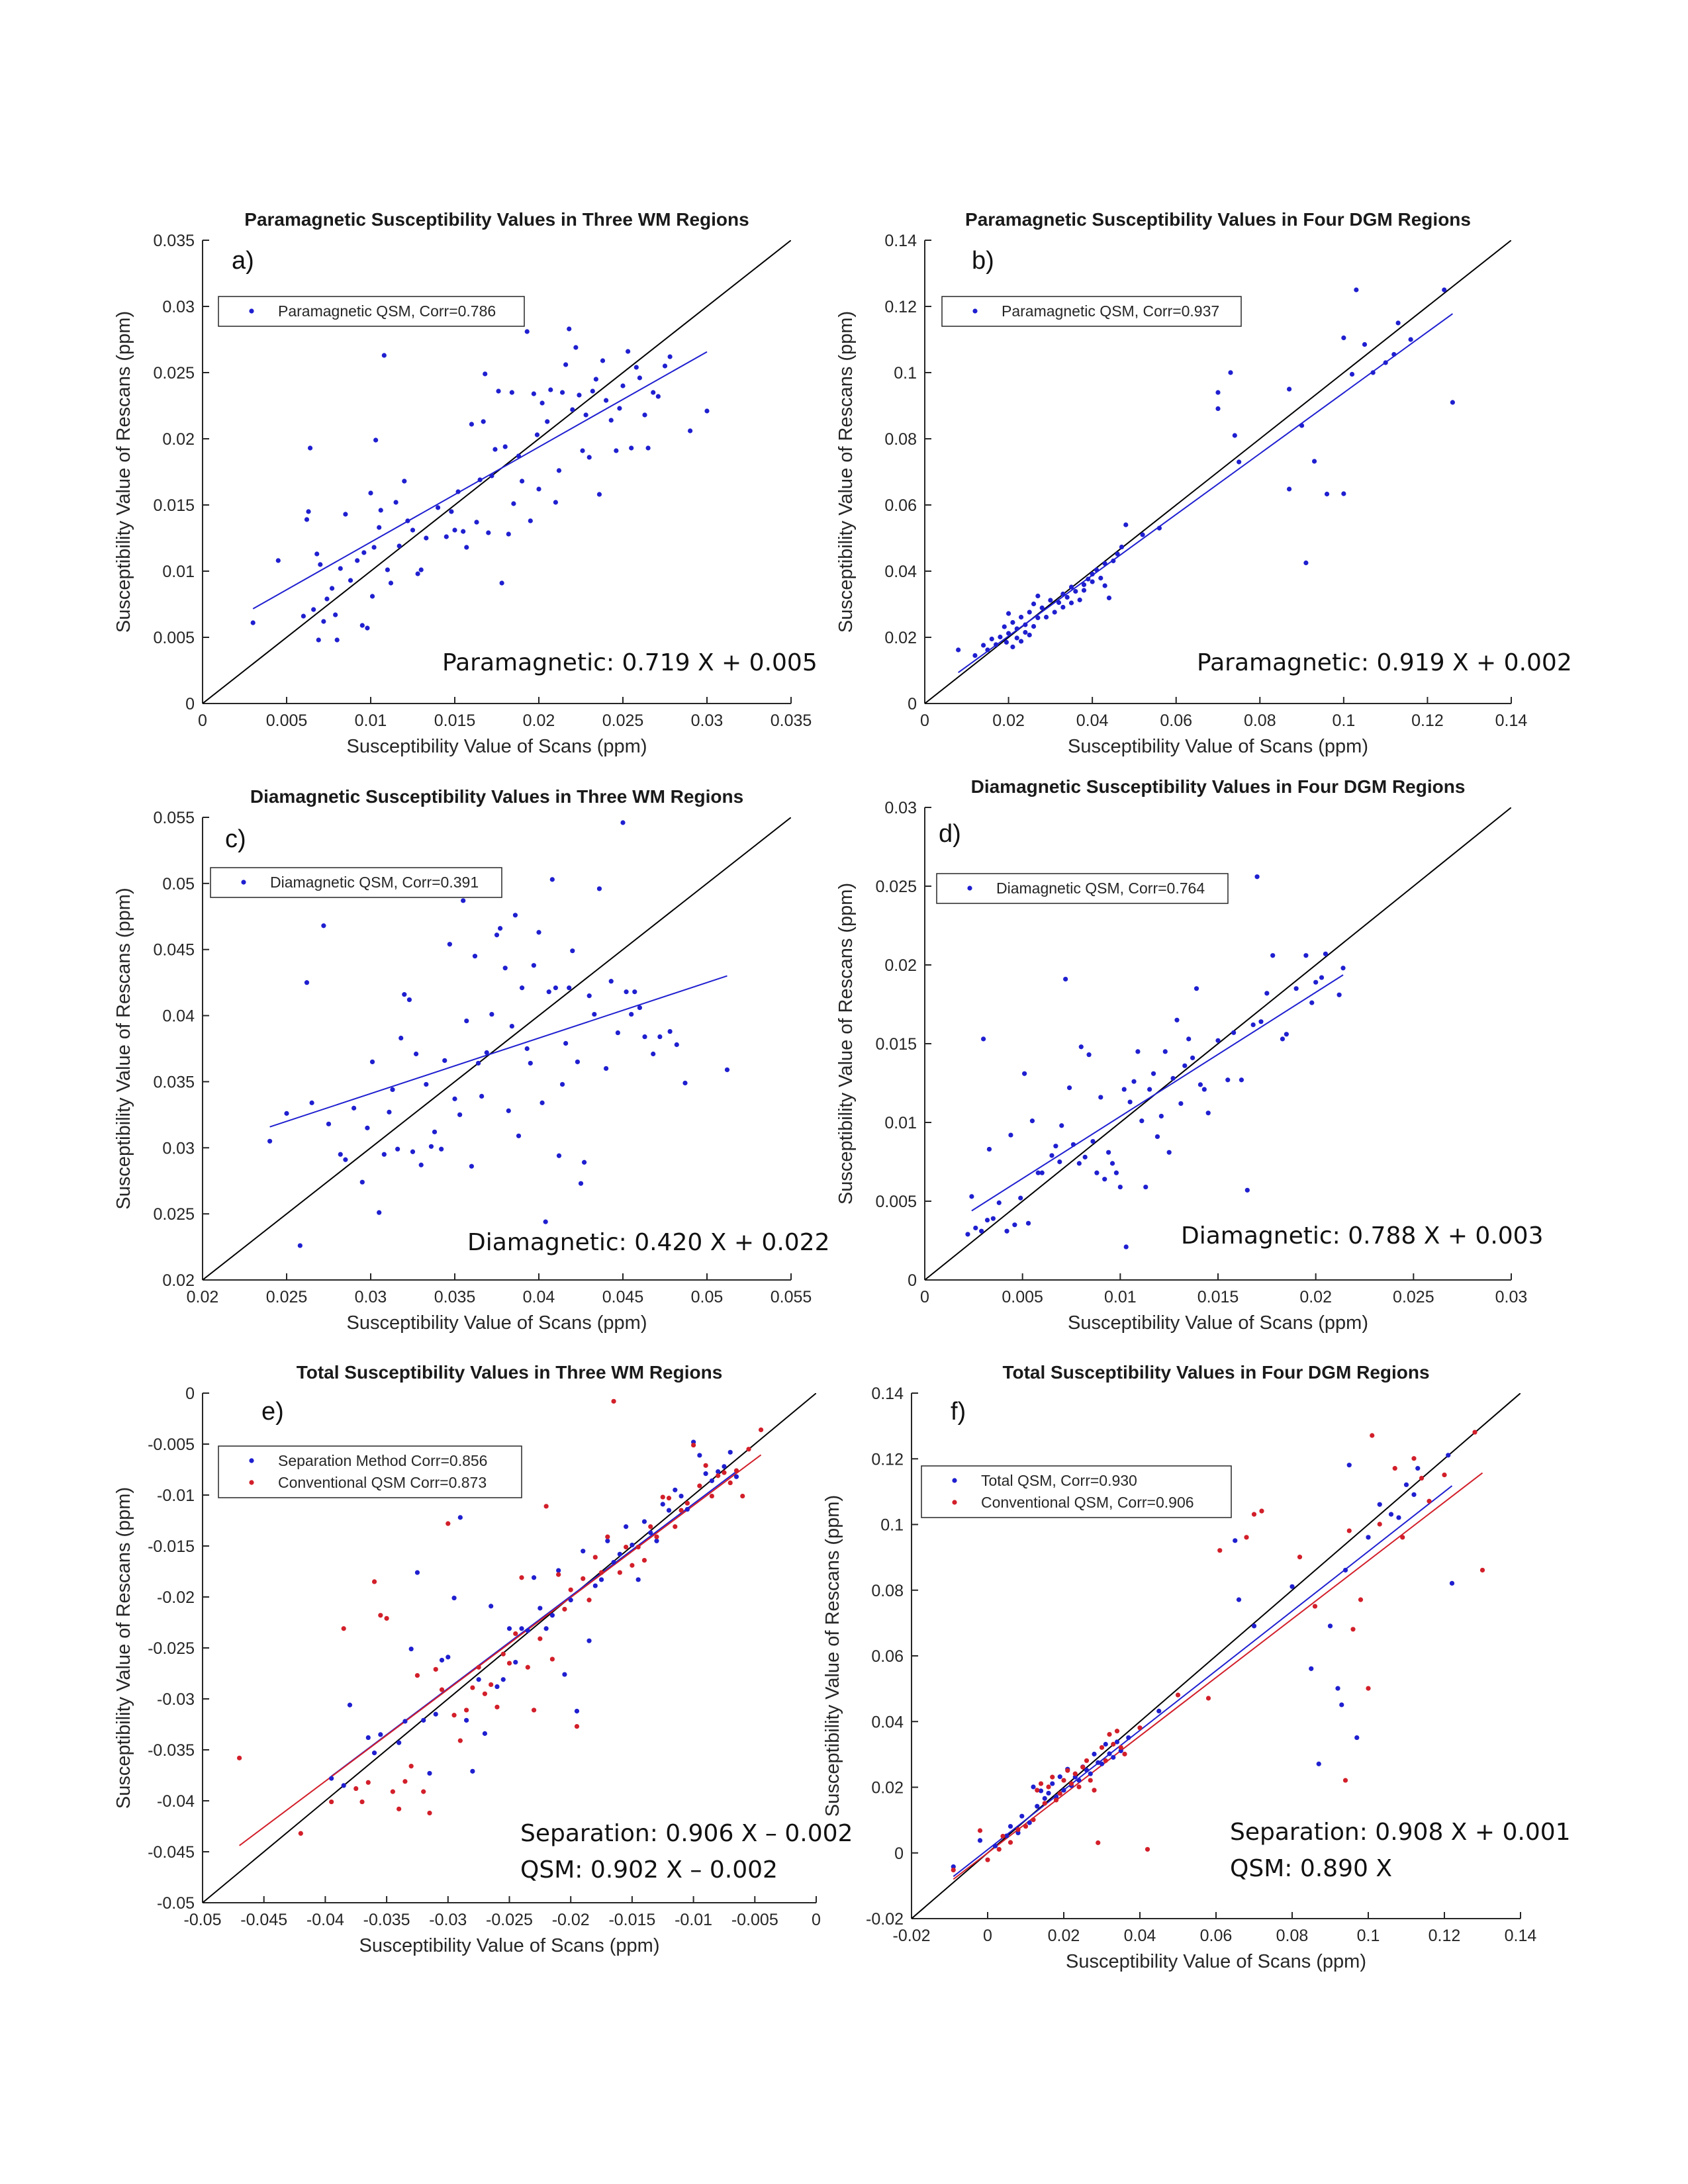 The width and height of the screenshot is (1688, 2184). Describe the element at coordinates (969, 889) in the screenshot. I see `legend-marker` at that location.